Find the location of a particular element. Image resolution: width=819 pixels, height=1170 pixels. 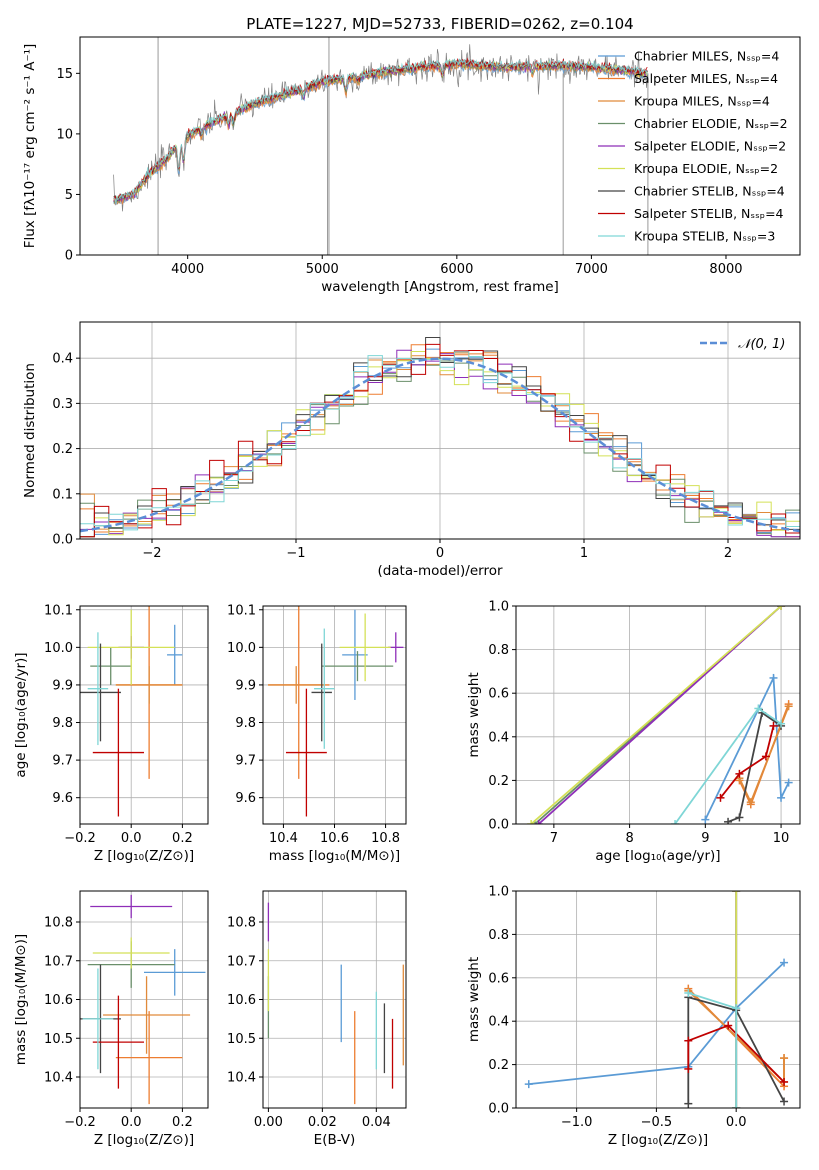

x-tick-label: −0.2 is located at coordinates (80, 1122).